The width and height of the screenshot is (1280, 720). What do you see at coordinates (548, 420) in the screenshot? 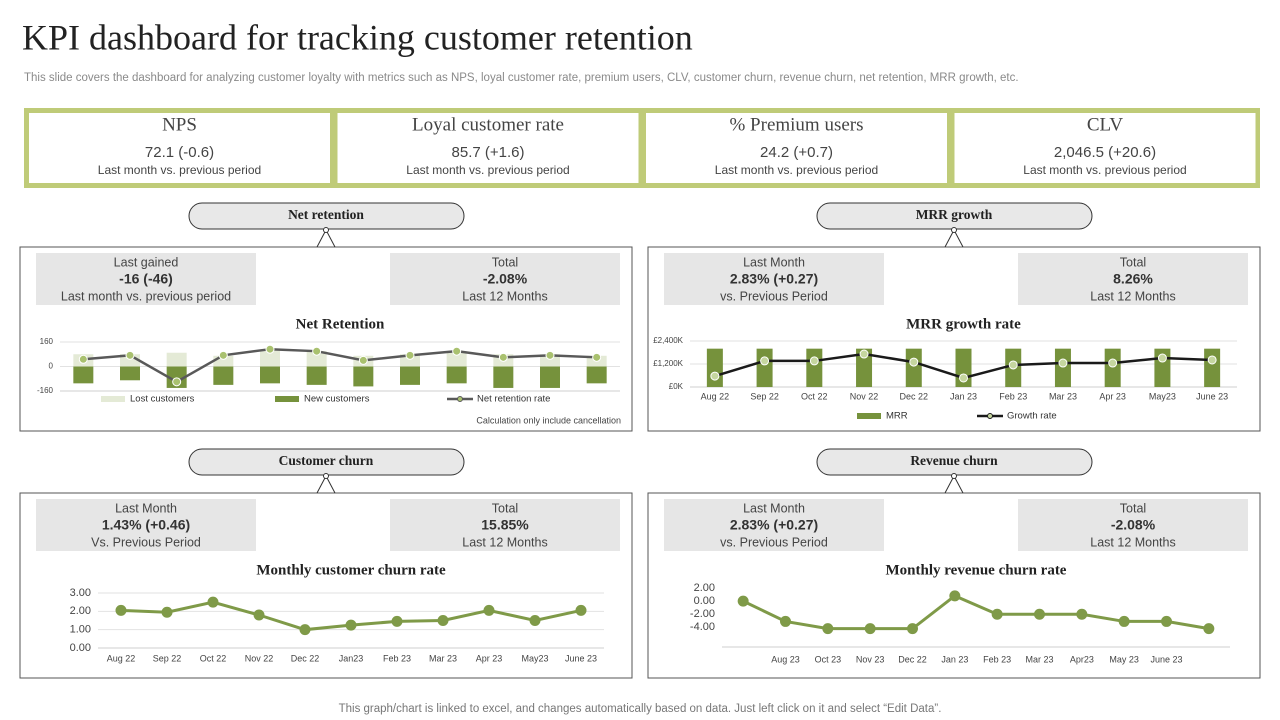
I see `chart-note: Calculation only include cancellation` at bounding box center [548, 420].